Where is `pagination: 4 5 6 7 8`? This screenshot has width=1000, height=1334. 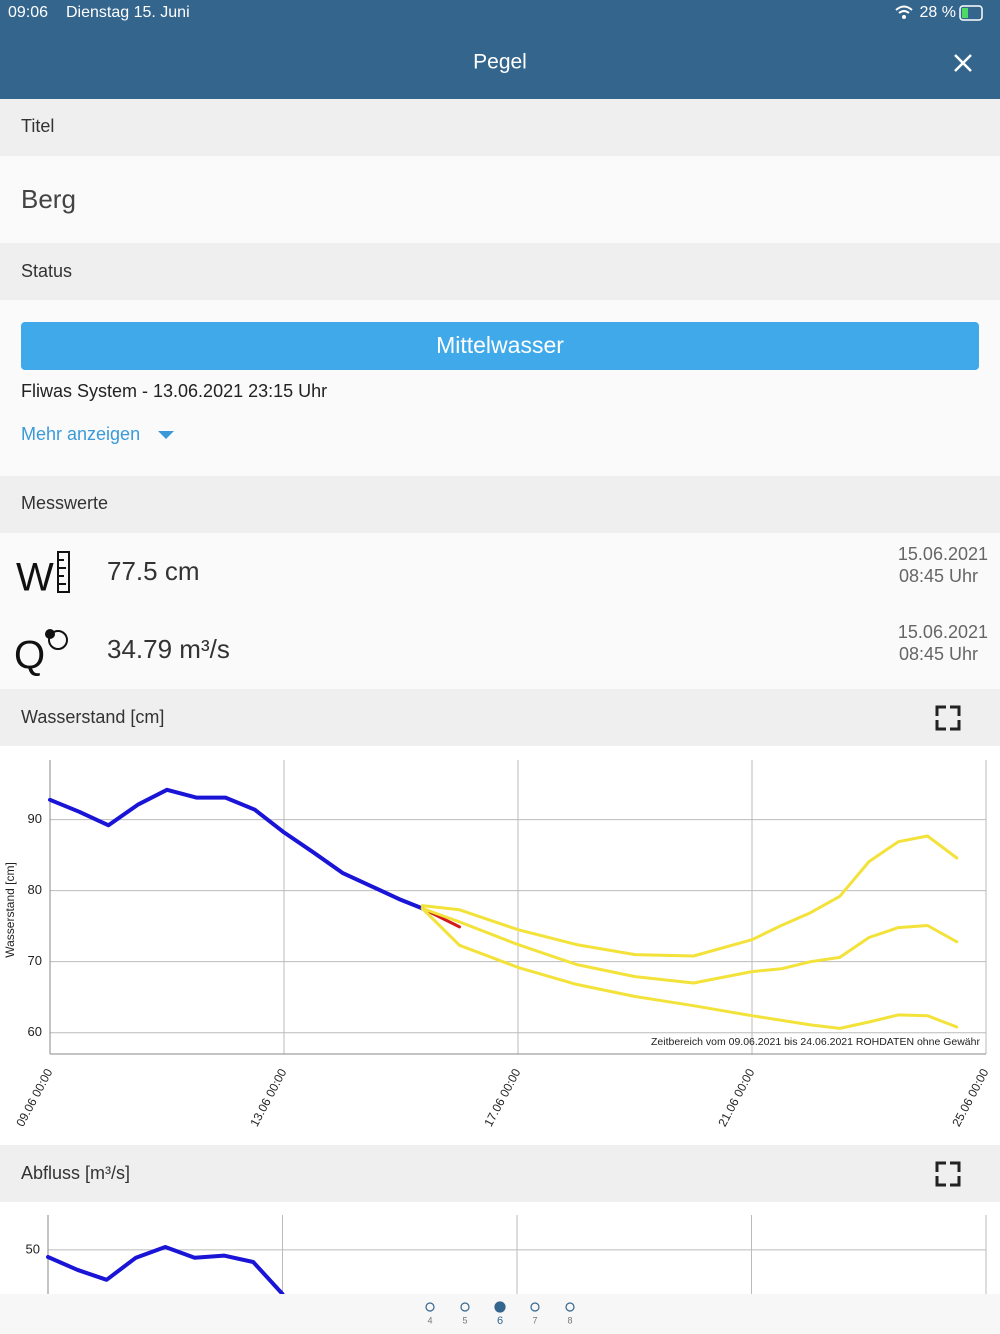 pagination: 4 5 6 7 8 is located at coordinates (500, 1314).